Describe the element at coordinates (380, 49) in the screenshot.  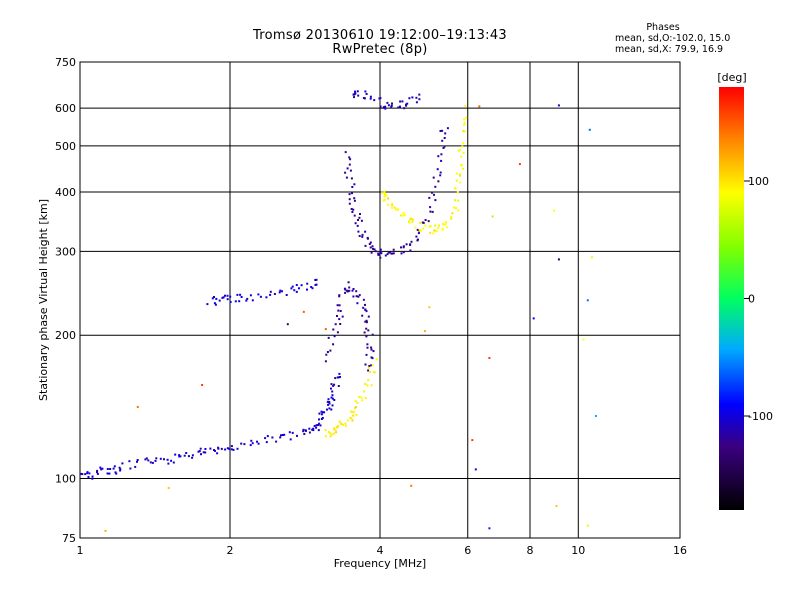
I see `chart-subtitle: RwPretec (8p)` at that location.